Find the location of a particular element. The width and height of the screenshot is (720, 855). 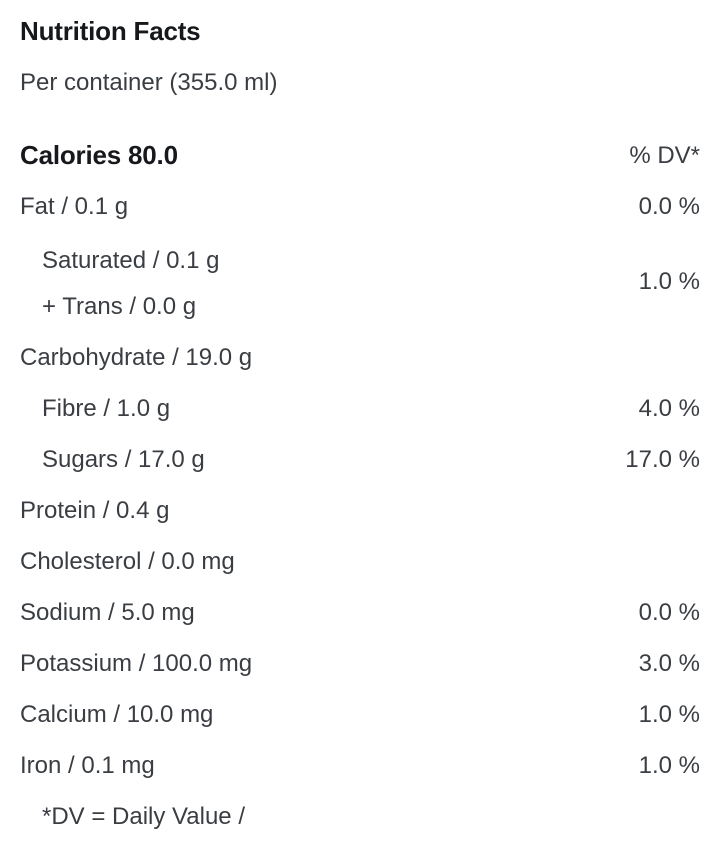

nutrient-label: Protein / 0.4 g is located at coordinates (95, 510).